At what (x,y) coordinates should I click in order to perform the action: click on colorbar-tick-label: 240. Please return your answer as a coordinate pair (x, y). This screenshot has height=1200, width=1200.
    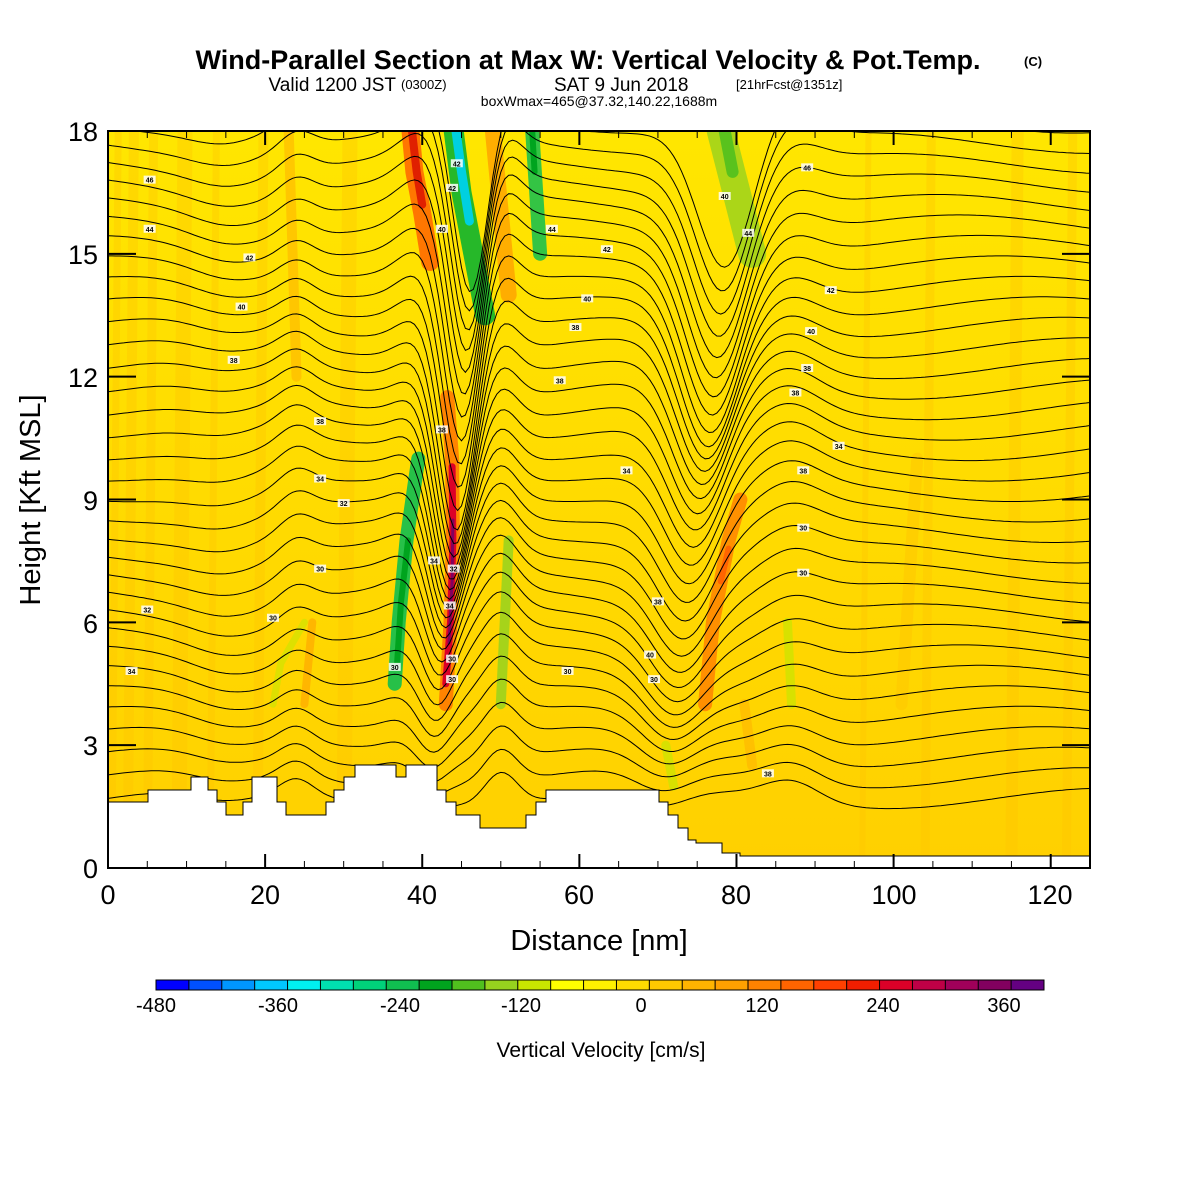
    Looking at the image, I should click on (882, 1006).